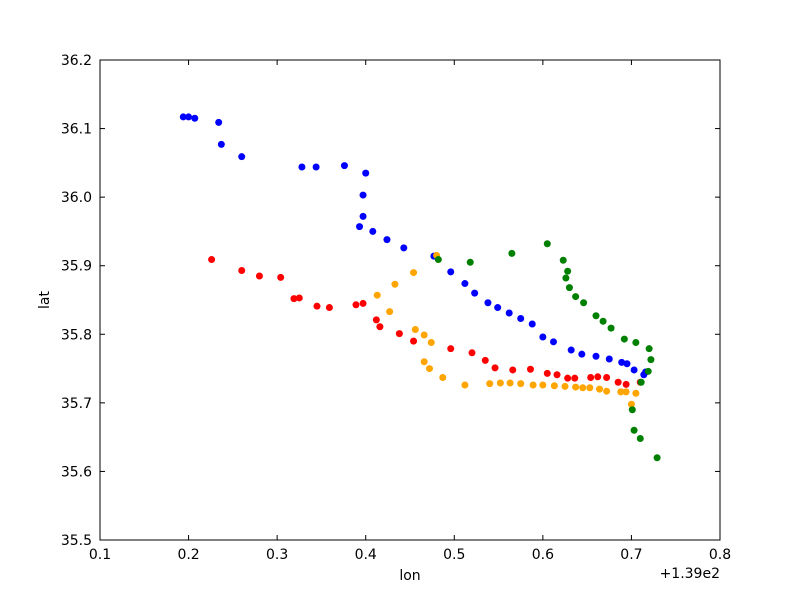  Describe the element at coordinates (45, 300) in the screenshot. I see `y-axis-label: lat` at that location.